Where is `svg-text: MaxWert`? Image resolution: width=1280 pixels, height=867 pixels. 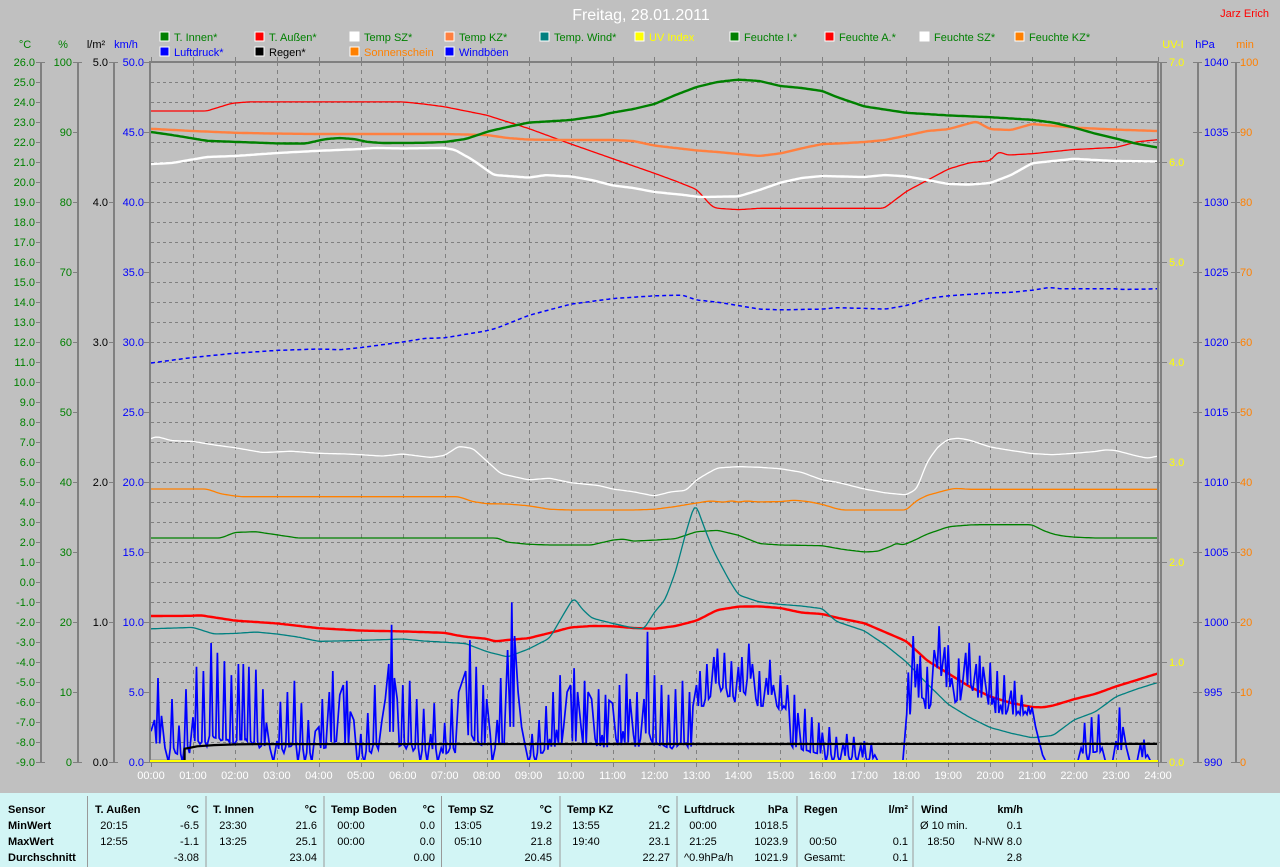 svg-text: MaxWert is located at coordinates (31, 842).